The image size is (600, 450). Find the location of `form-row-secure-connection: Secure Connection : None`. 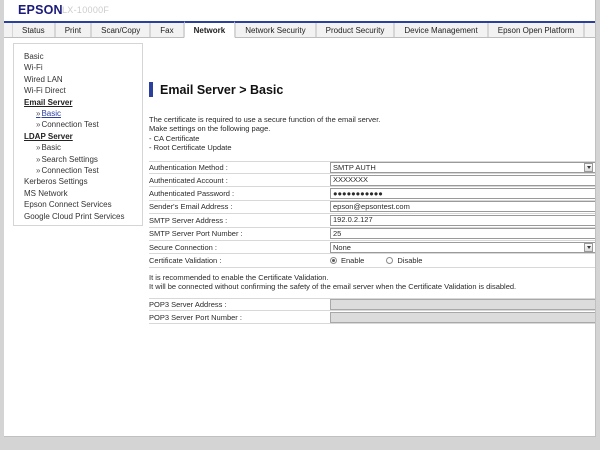

form-row-secure-connection: Secure Connection : None is located at coordinates (372, 248).